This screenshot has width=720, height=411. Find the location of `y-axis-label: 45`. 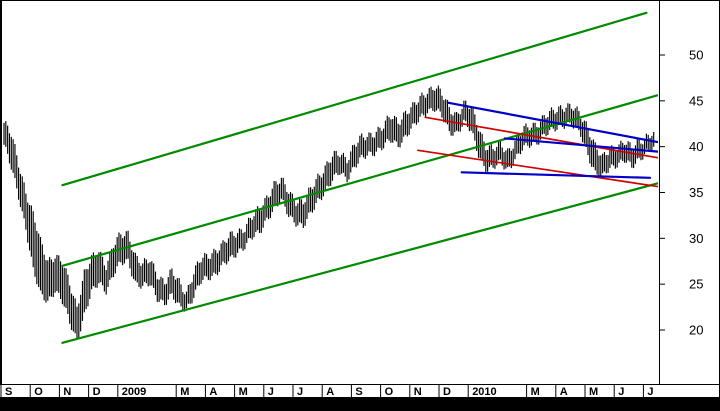

y-axis-label: 45 is located at coordinates (696, 100).